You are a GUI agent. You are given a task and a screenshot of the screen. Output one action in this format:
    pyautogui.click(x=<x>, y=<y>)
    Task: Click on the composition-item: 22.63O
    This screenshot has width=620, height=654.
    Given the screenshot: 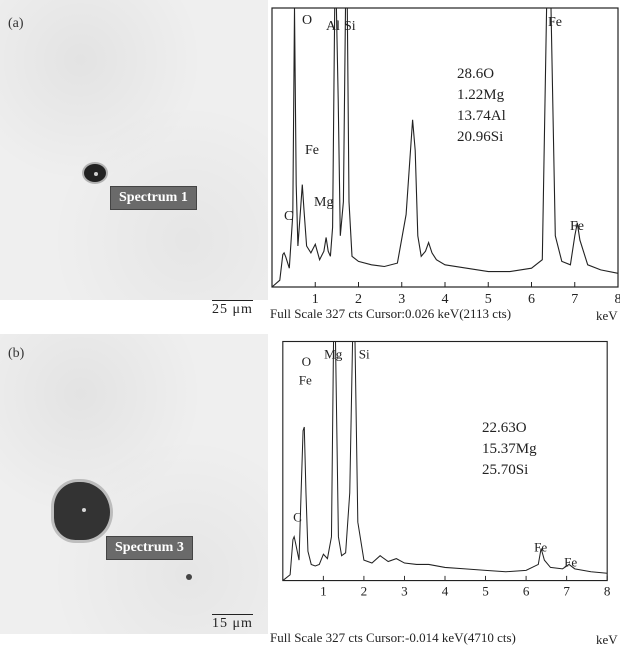 What is the action you would take?
    pyautogui.click(x=509, y=428)
    